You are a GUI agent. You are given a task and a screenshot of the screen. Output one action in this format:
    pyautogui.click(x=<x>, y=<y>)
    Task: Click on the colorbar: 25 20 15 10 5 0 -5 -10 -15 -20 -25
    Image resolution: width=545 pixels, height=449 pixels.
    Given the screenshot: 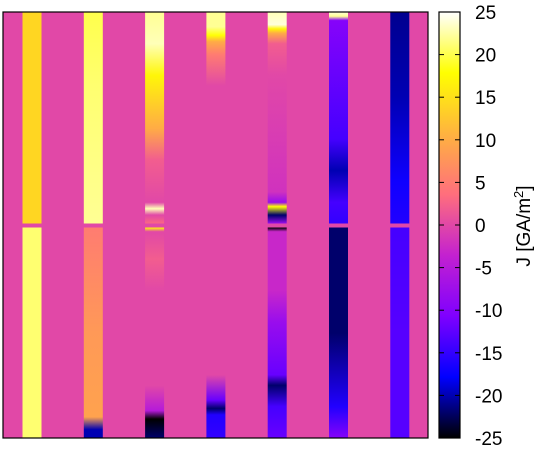 What is the action you would take?
    pyautogui.click(x=470, y=226)
    